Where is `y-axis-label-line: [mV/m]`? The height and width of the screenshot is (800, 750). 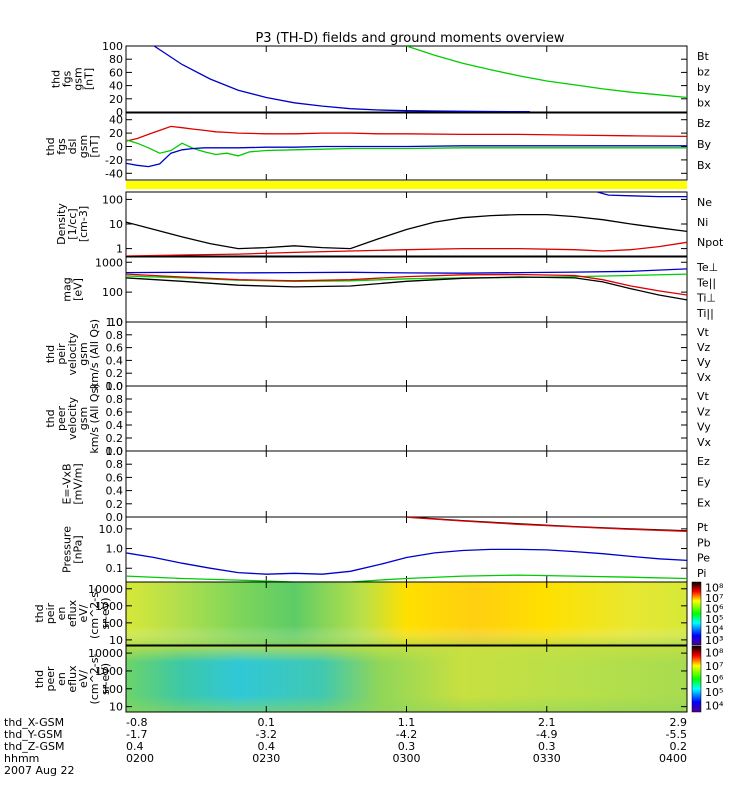 y-axis-label-line: [mV/m] is located at coordinates (78, 483).